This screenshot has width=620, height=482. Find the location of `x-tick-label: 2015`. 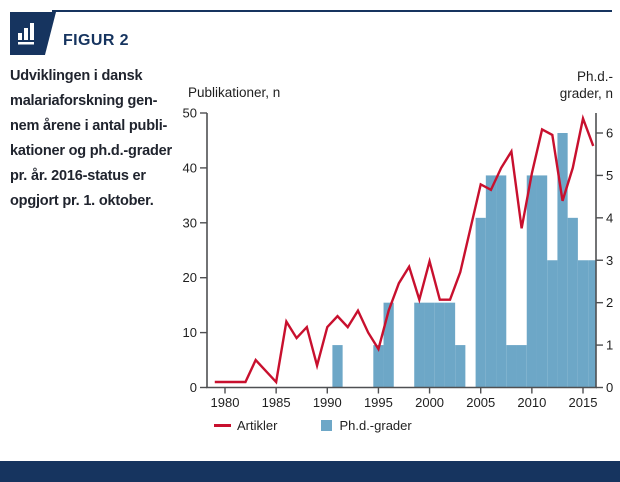

x-tick-label: 2015 is located at coordinates (583, 402).